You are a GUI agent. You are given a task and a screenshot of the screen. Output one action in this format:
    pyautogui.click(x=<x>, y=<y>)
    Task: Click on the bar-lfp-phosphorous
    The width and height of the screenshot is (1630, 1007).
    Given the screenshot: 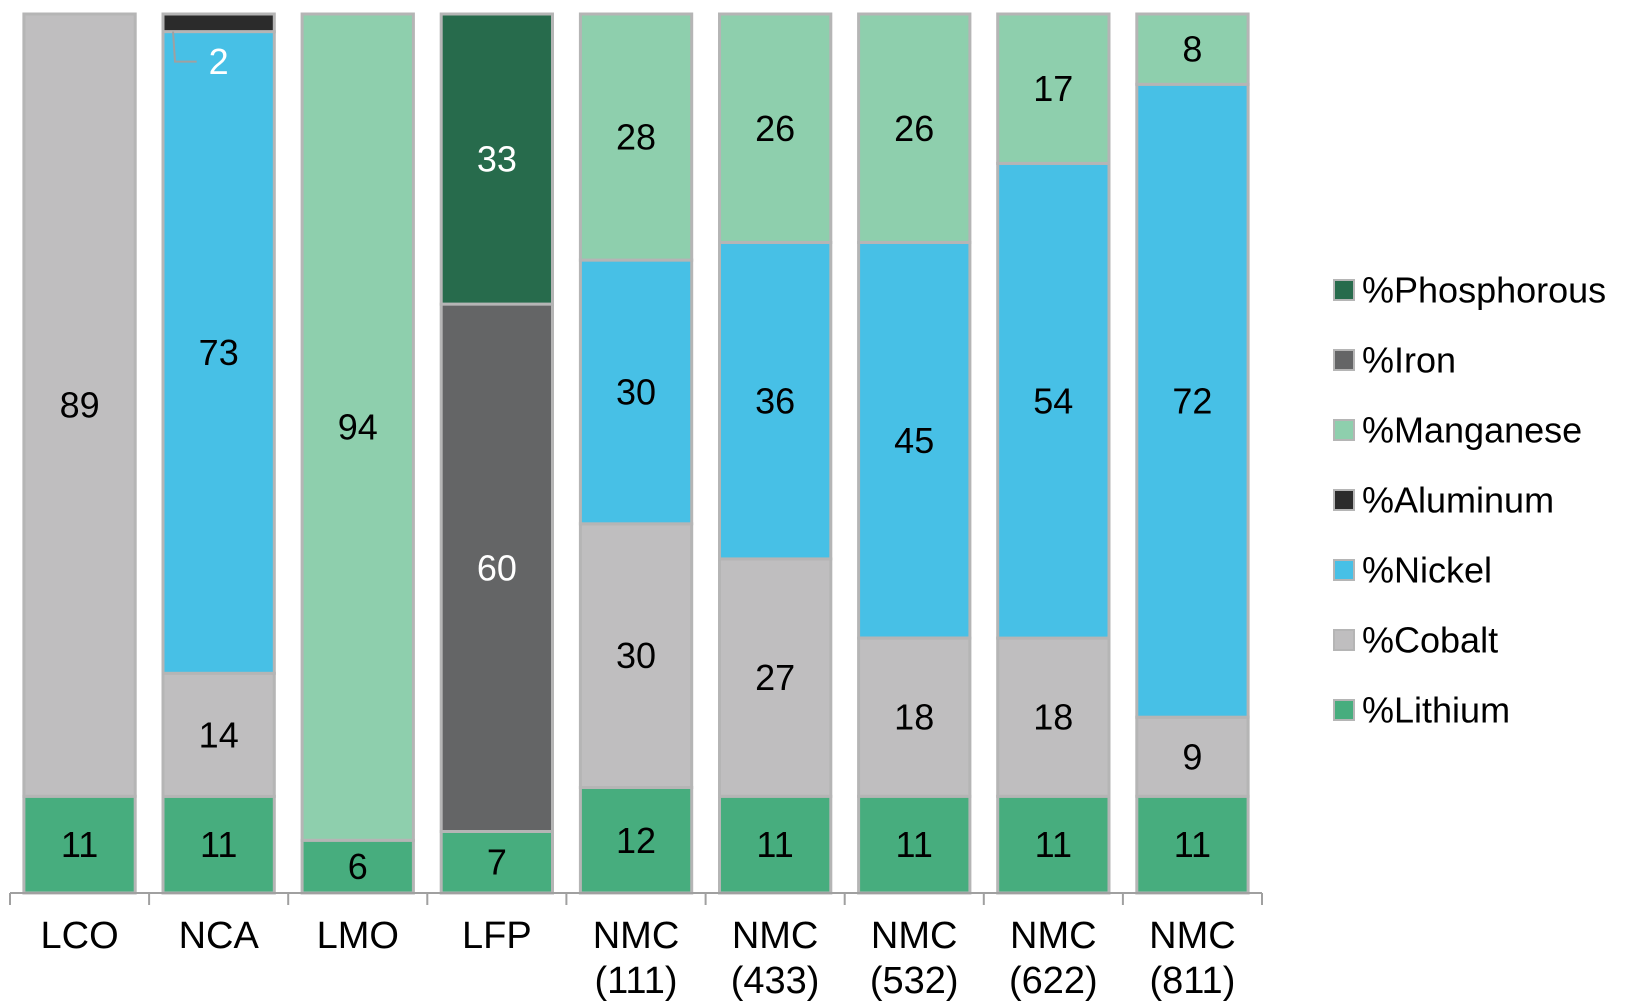 What is the action you would take?
    pyautogui.click(x=497, y=159)
    